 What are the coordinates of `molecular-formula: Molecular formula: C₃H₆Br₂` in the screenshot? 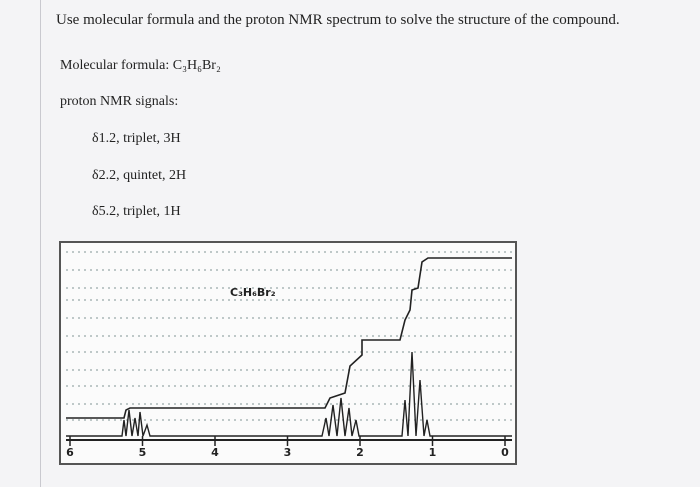 It's located at (140, 65).